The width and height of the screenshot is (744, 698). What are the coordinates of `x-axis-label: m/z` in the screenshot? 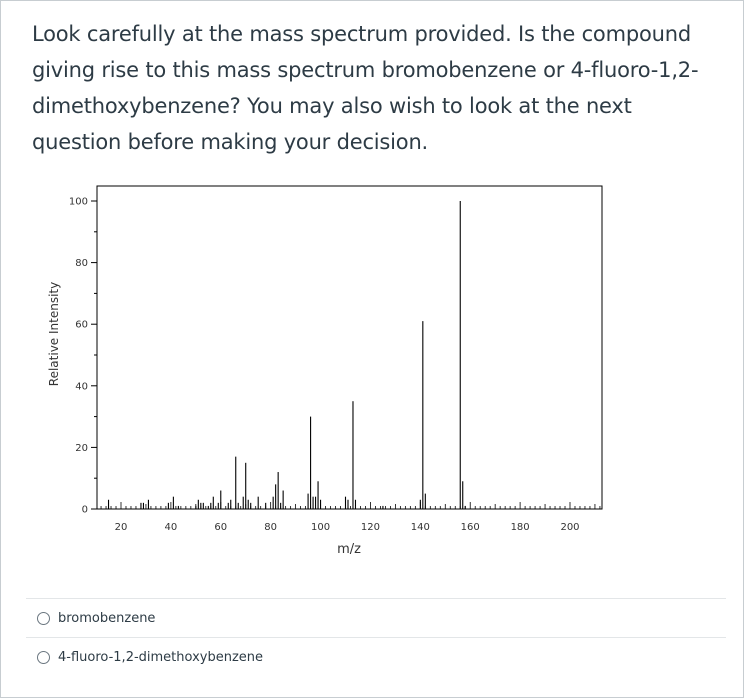 It's located at (349, 549).